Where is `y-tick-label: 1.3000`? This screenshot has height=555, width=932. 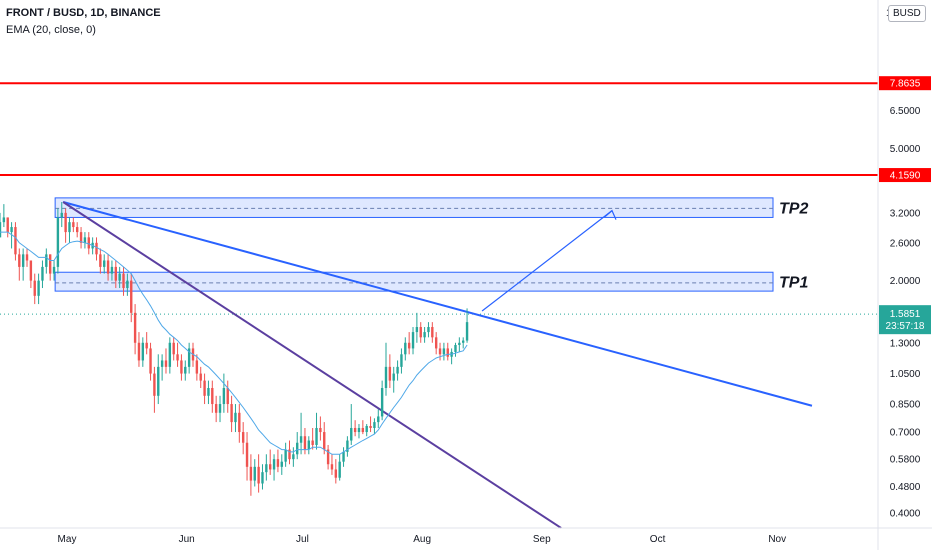 y-tick-label: 1.3000 is located at coordinates (905, 343).